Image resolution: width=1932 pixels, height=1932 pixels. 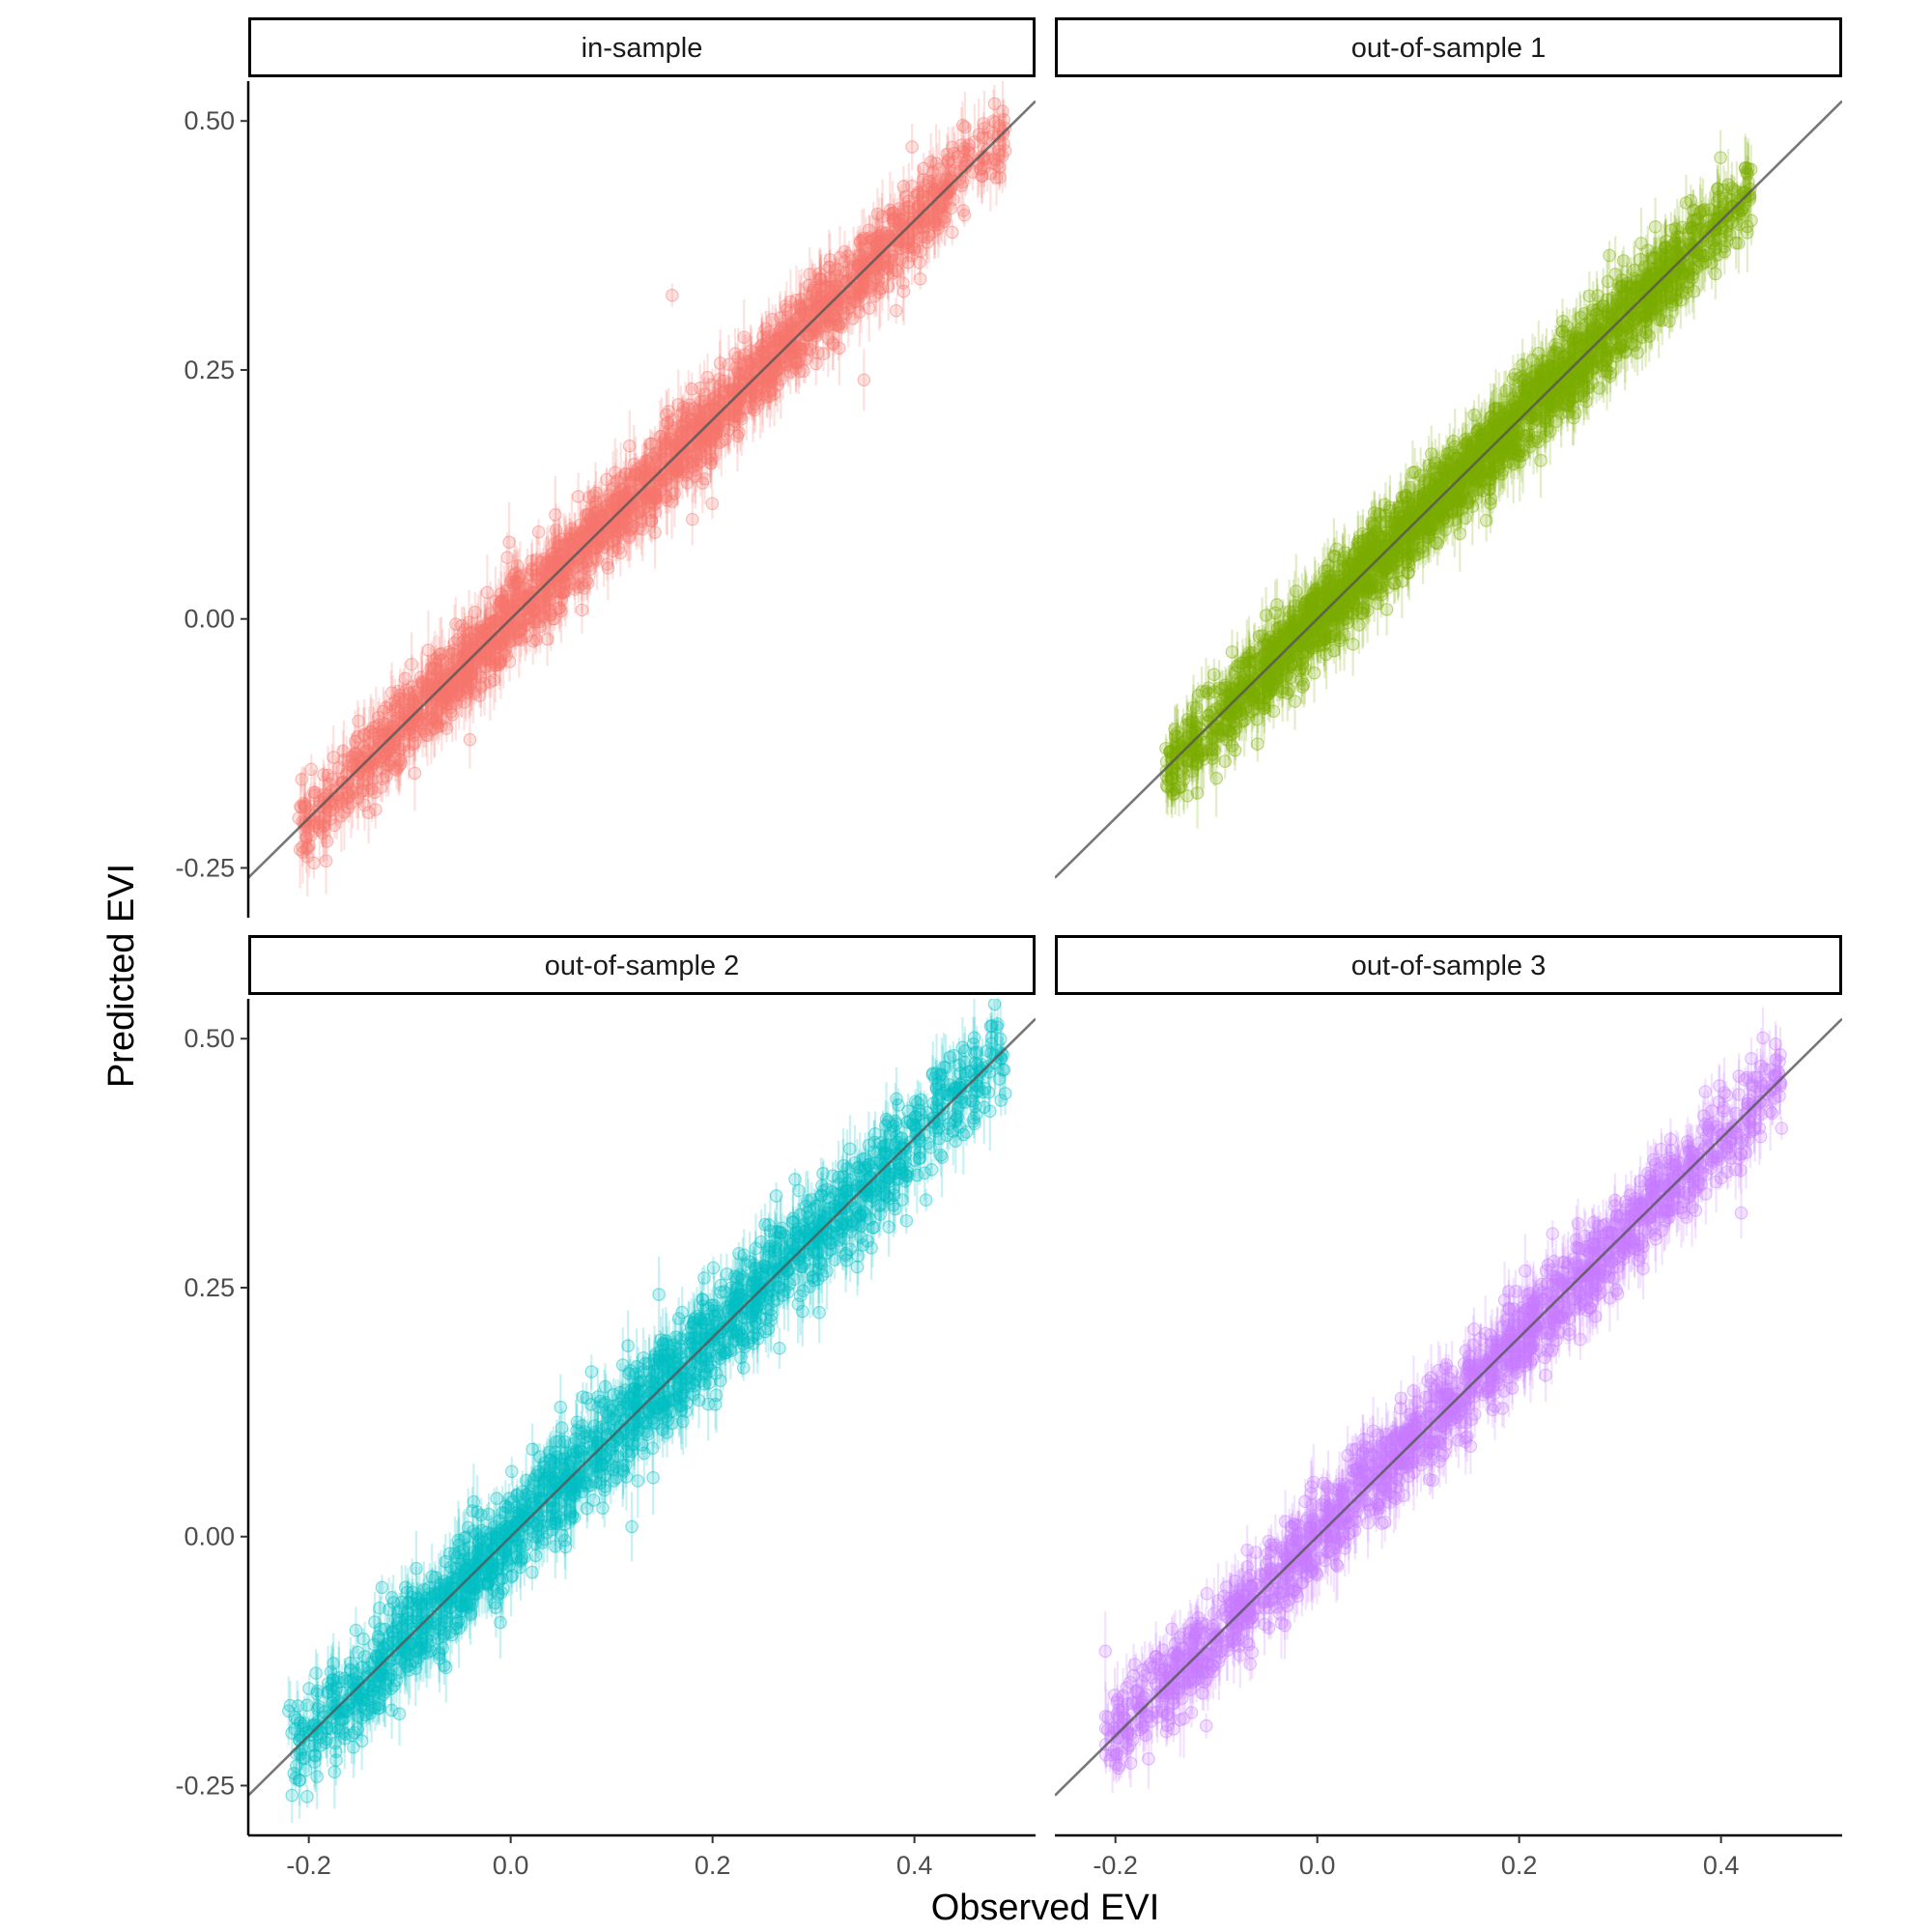 I want to click on y-tick-label: 0.00, so click(x=209, y=619).